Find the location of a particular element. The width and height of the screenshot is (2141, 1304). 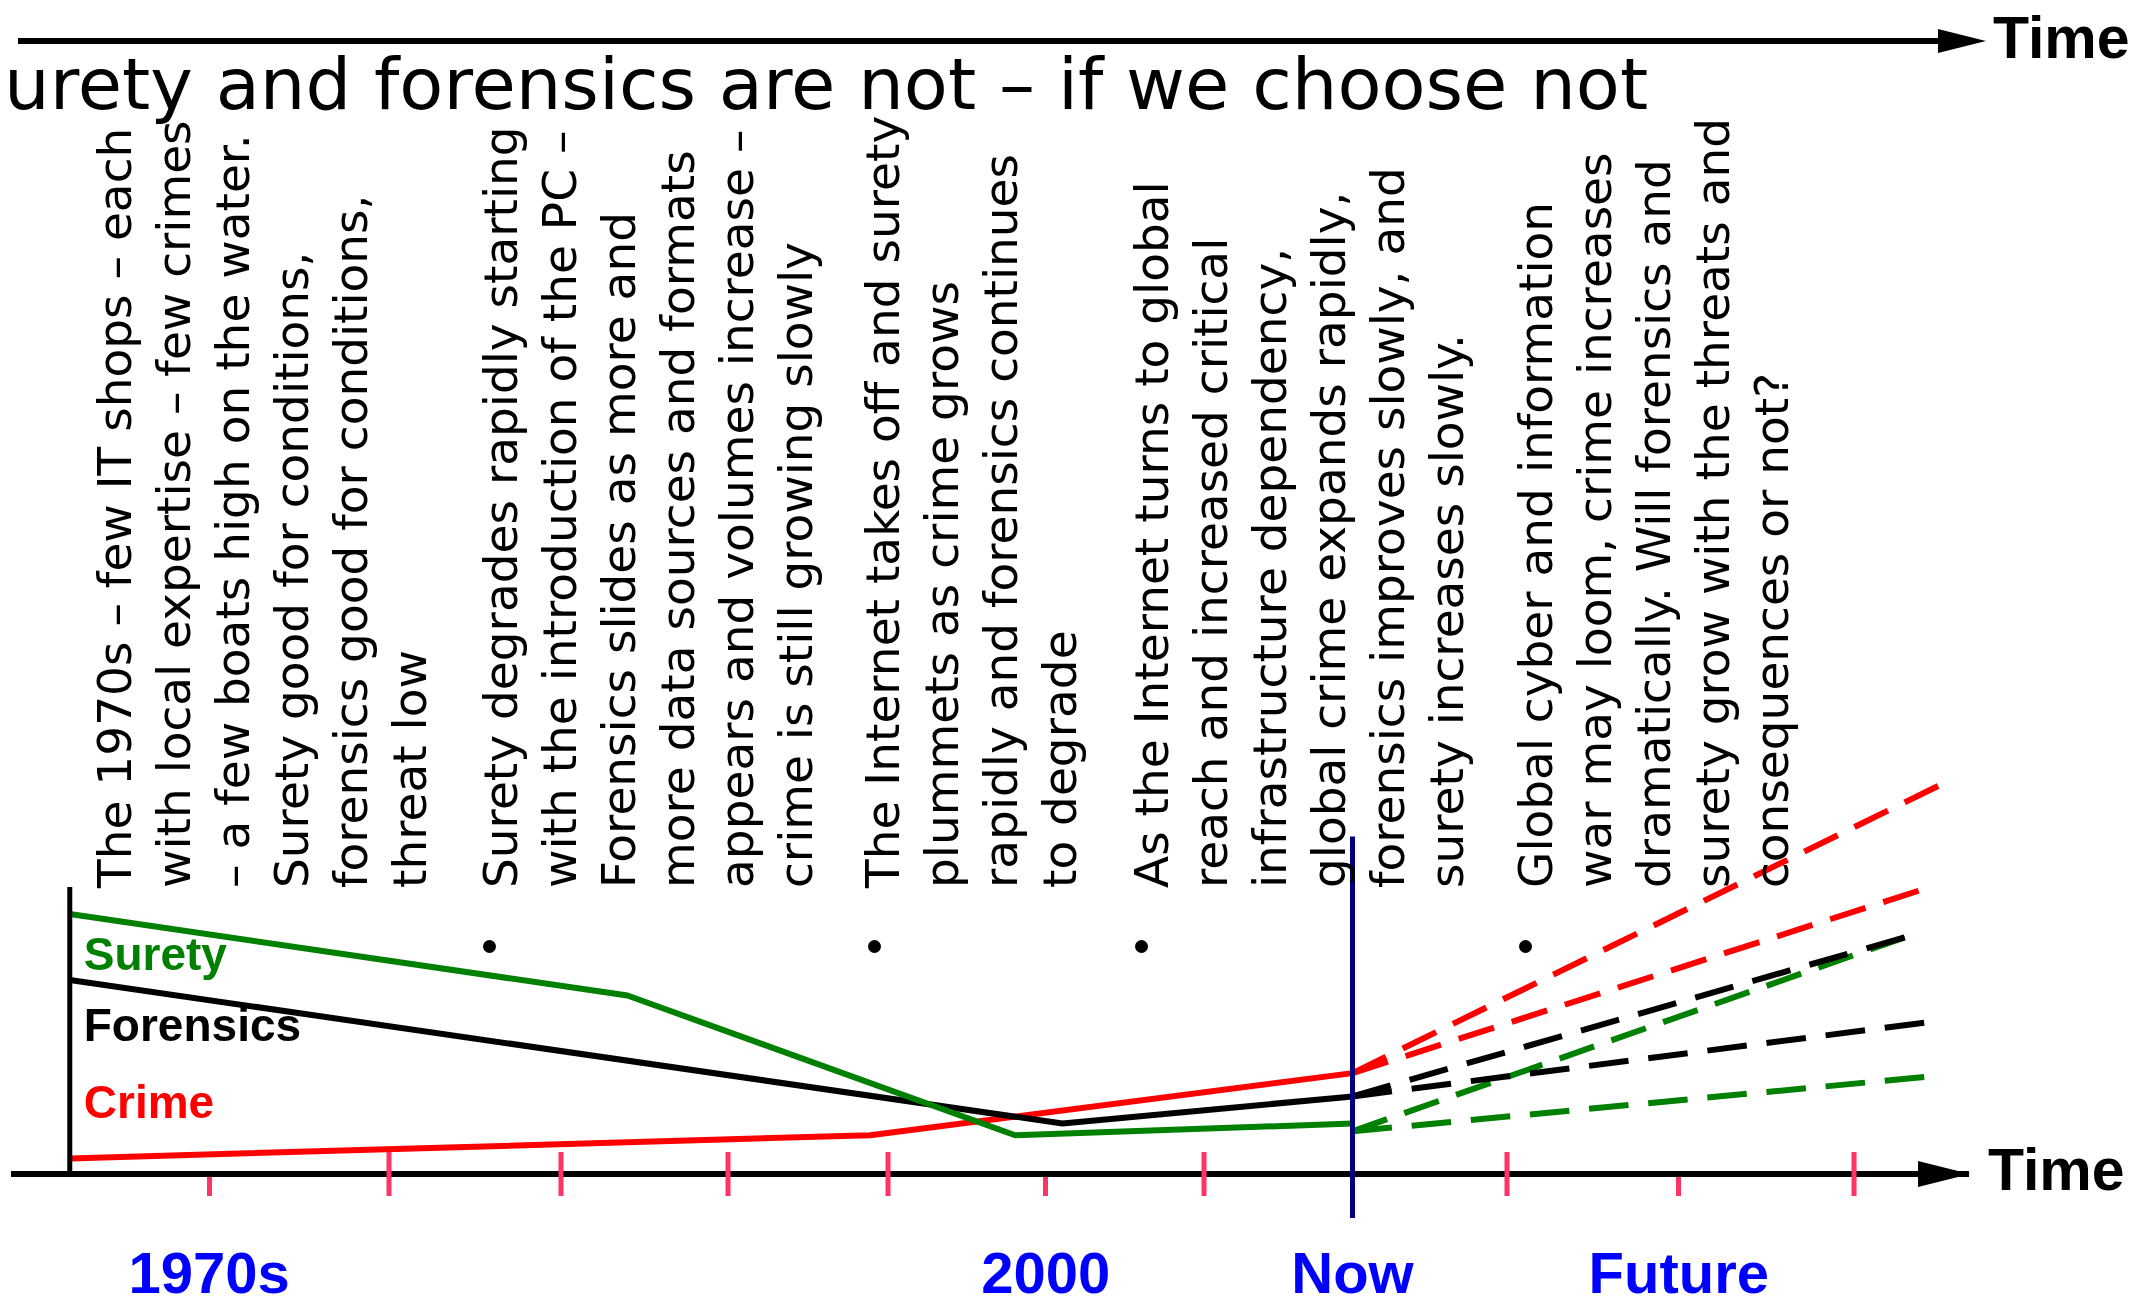

annotation: As the Internet turns to global reach and increased critical infrastructure dependency, global crime expands rapidly, forensics improves slowly, and surety increases slowly. is located at coordinates (1299, 527).